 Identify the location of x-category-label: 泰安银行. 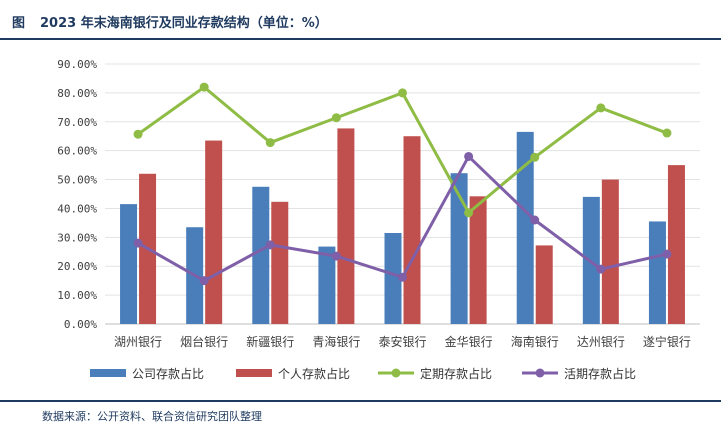
(402, 341).